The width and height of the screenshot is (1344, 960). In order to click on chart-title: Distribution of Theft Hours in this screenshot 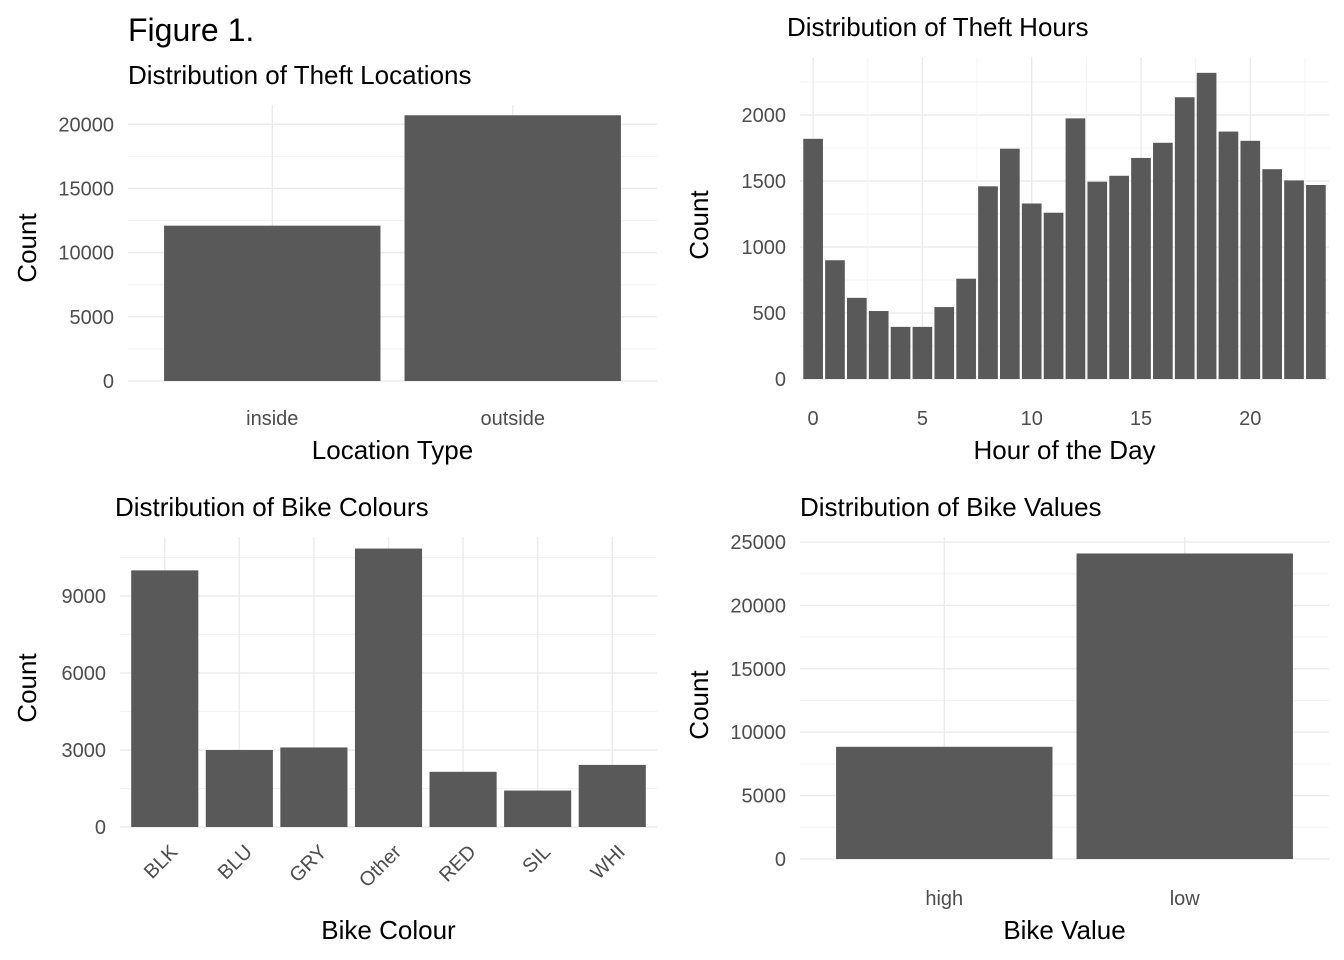, I will do `click(938, 27)`.